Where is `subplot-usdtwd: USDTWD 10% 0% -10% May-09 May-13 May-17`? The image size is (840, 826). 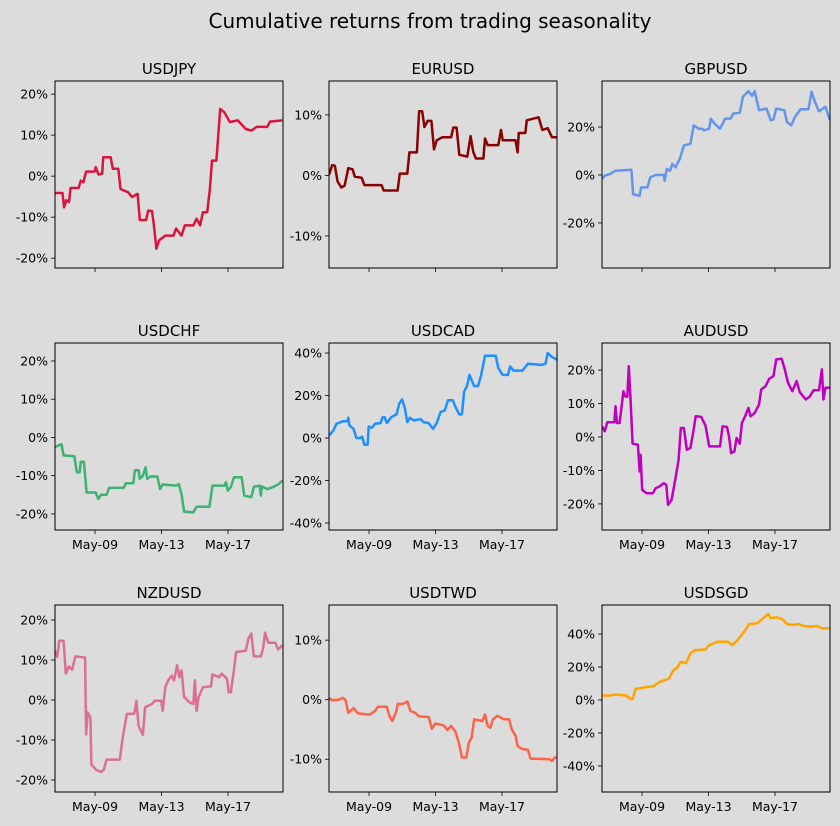 subplot-usdtwd: USDTWD 10% 0% -10% May-09 May-13 May-17 is located at coordinates (424, 699).